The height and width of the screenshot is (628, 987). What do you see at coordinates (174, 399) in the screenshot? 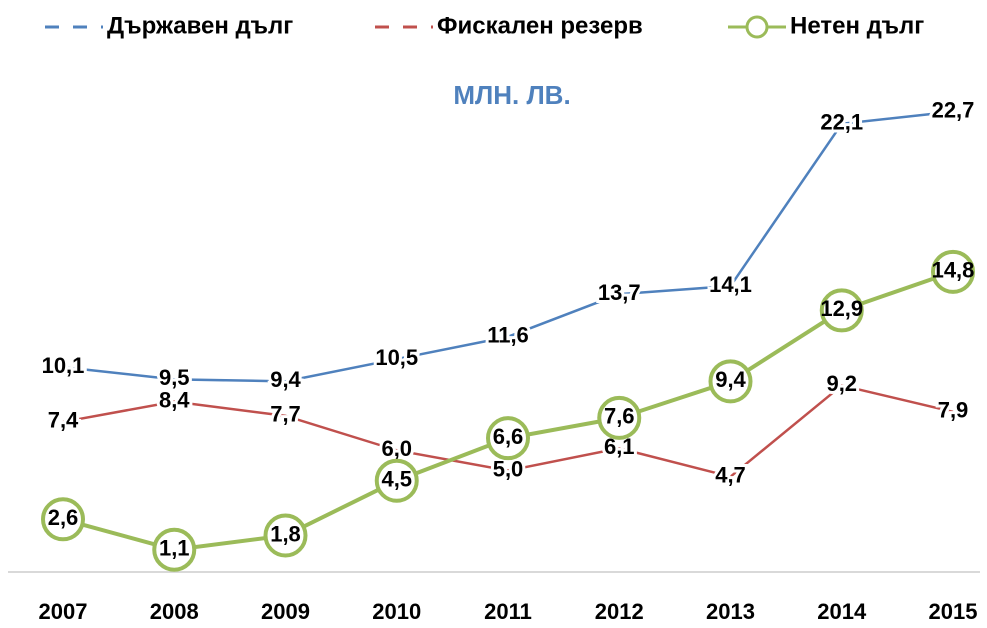
I see `data-label: 8,4` at bounding box center [174, 399].